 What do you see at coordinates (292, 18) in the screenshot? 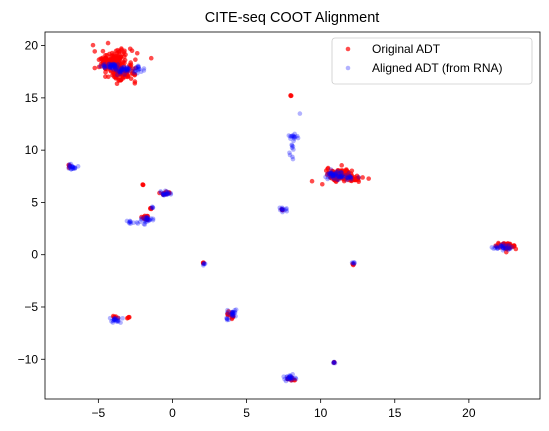
I see `chart-title: CITE-seq COOT Alignment` at bounding box center [292, 18].